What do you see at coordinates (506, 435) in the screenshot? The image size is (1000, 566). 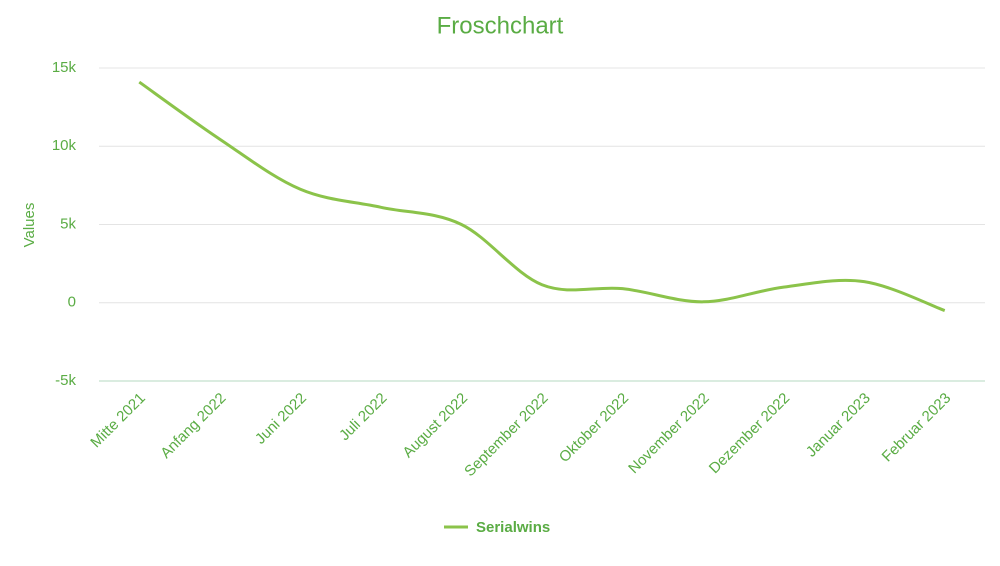 I see `x-tick-label: September 2022` at bounding box center [506, 435].